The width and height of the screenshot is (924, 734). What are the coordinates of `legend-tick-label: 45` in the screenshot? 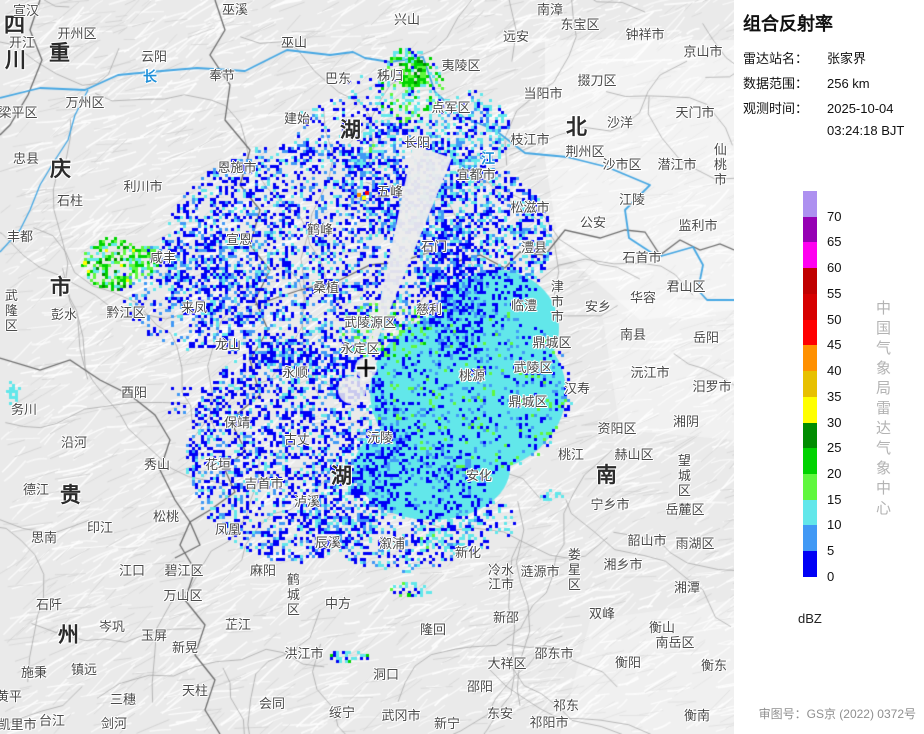 It's located at (834, 345).